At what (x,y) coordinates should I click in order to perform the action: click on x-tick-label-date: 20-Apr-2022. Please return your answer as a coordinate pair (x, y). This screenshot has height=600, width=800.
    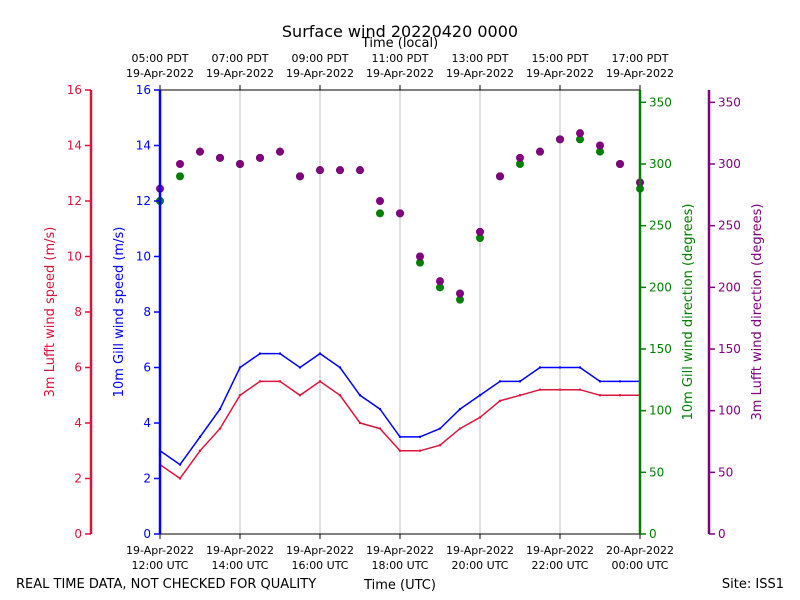
    Looking at the image, I should click on (640, 550).